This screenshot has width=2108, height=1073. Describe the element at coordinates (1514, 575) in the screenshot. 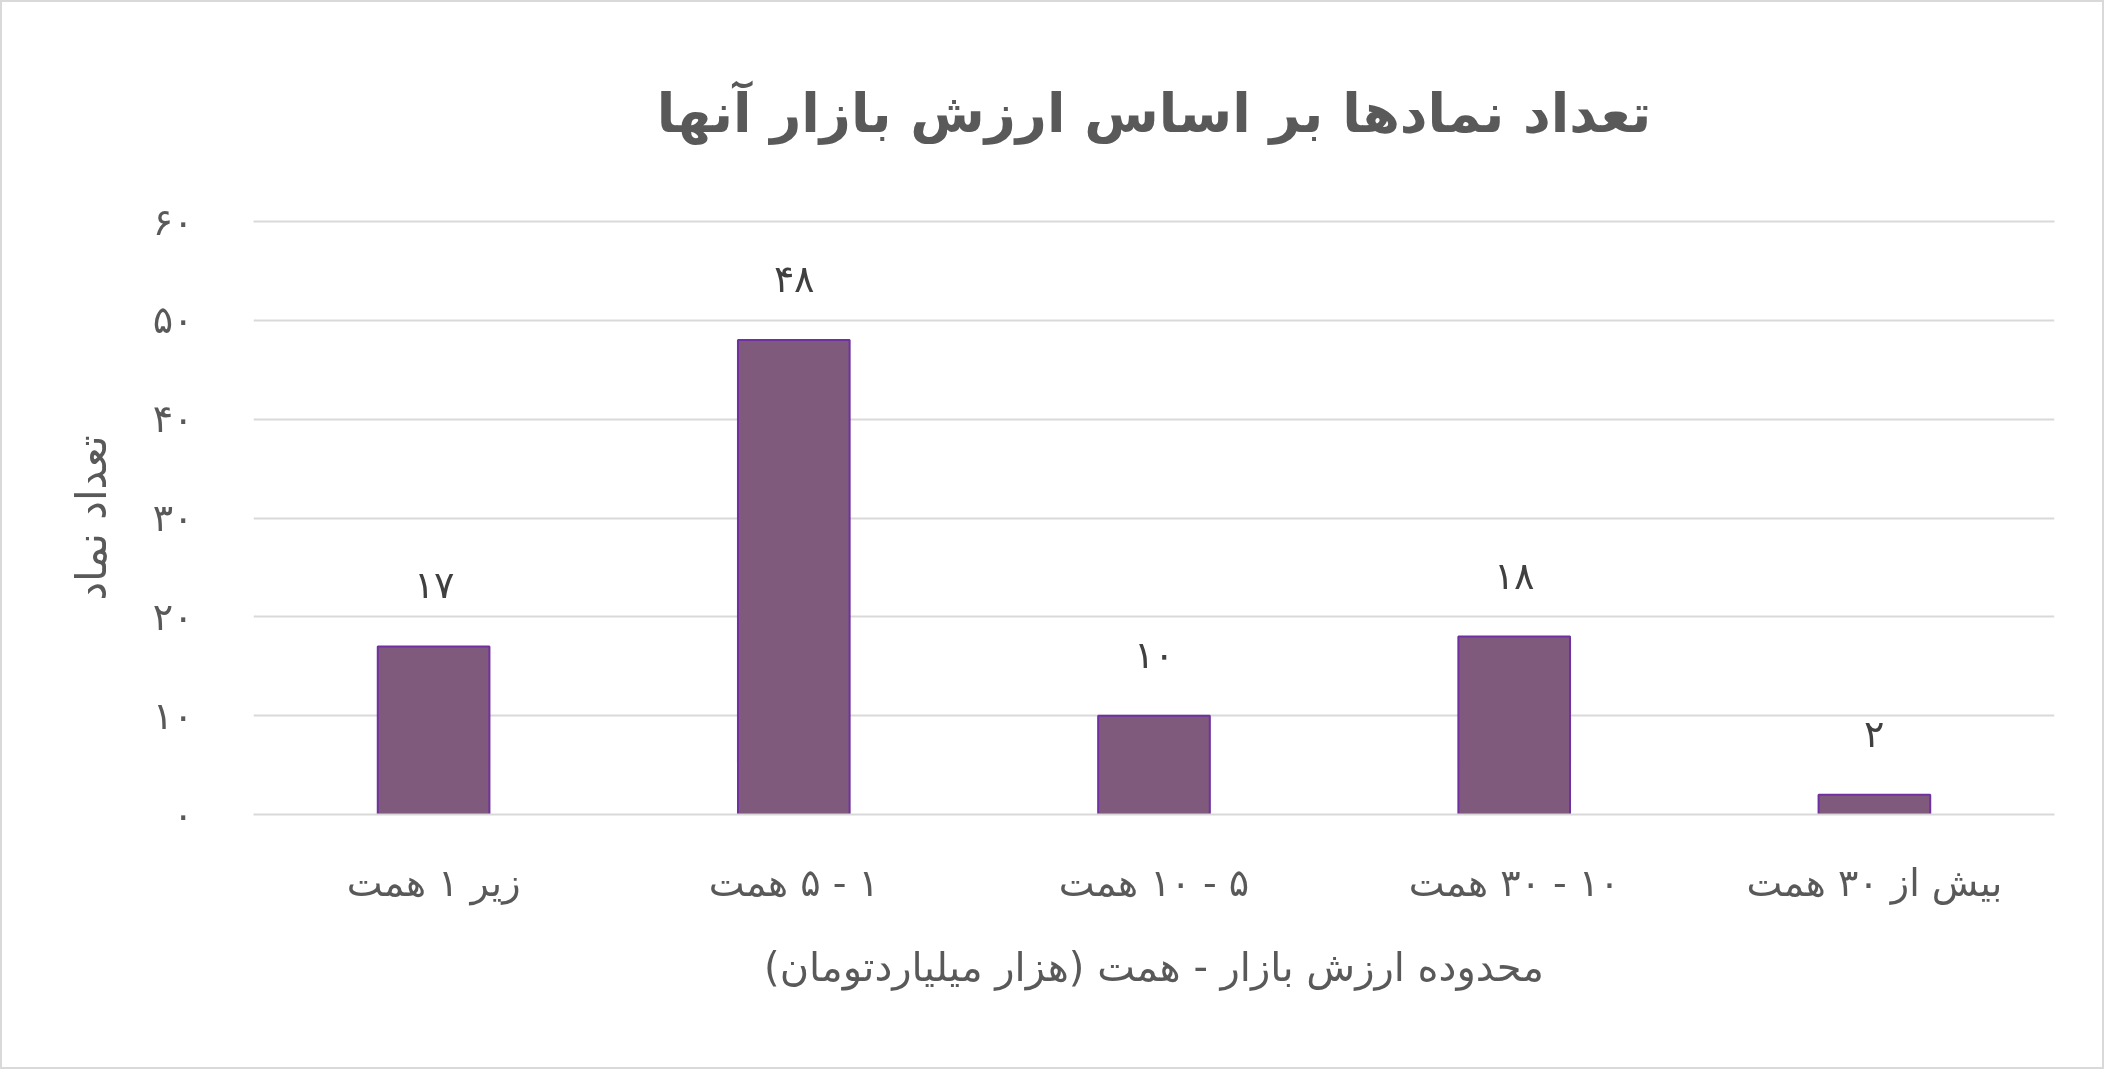

I see `data-label: ۱۸` at that location.